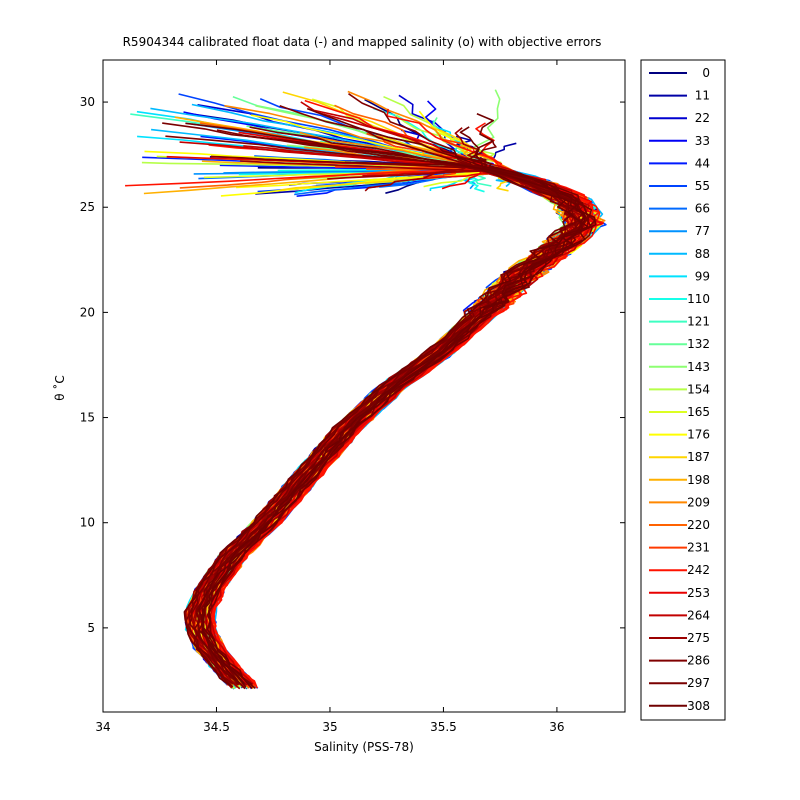  I want to click on legend-label: 66, so click(702, 209).